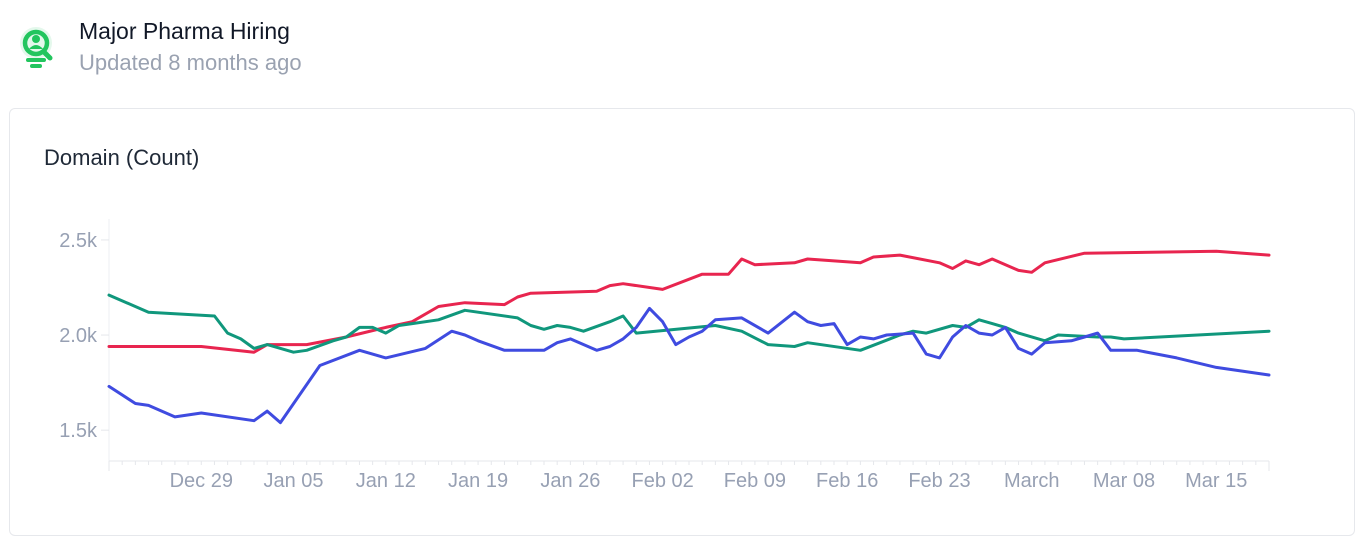 This screenshot has height=544, width=1366. What do you see at coordinates (1216, 481) in the screenshot?
I see `x-tick-label: Mar 15` at bounding box center [1216, 481].